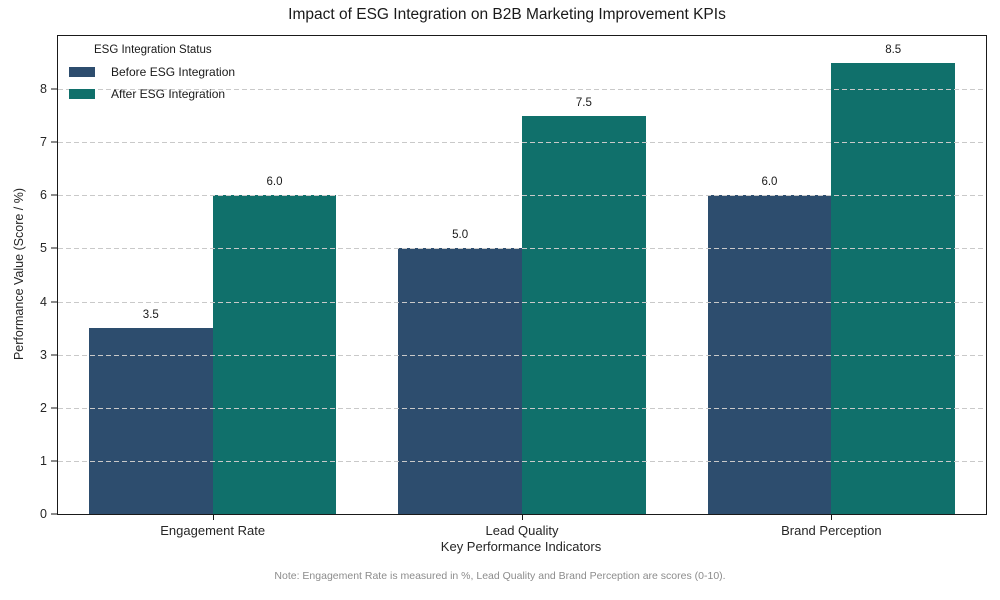 The height and width of the screenshot is (600, 1000). I want to click on bar-value-label: 5.0, so click(460, 235).